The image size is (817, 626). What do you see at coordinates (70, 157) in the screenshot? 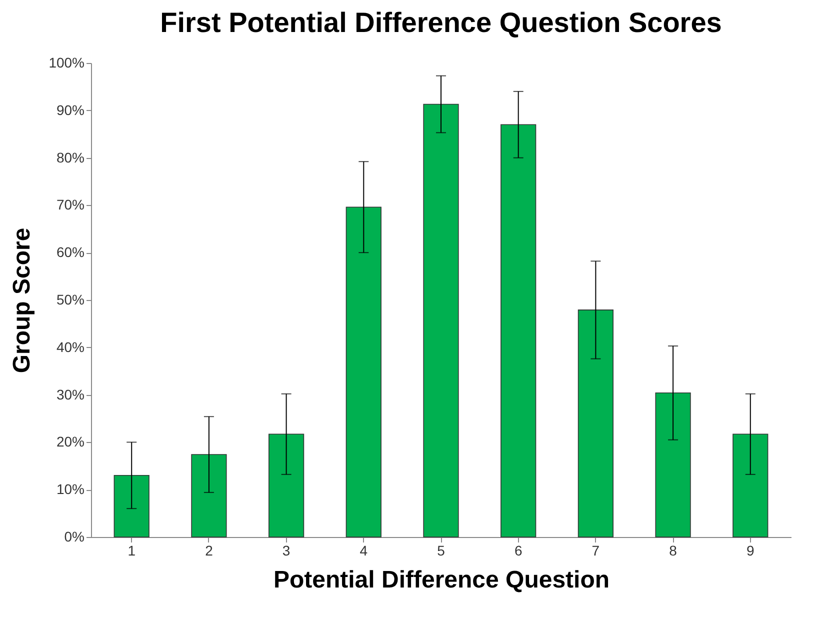
I see `y-tick-label: 80%` at bounding box center [70, 157].